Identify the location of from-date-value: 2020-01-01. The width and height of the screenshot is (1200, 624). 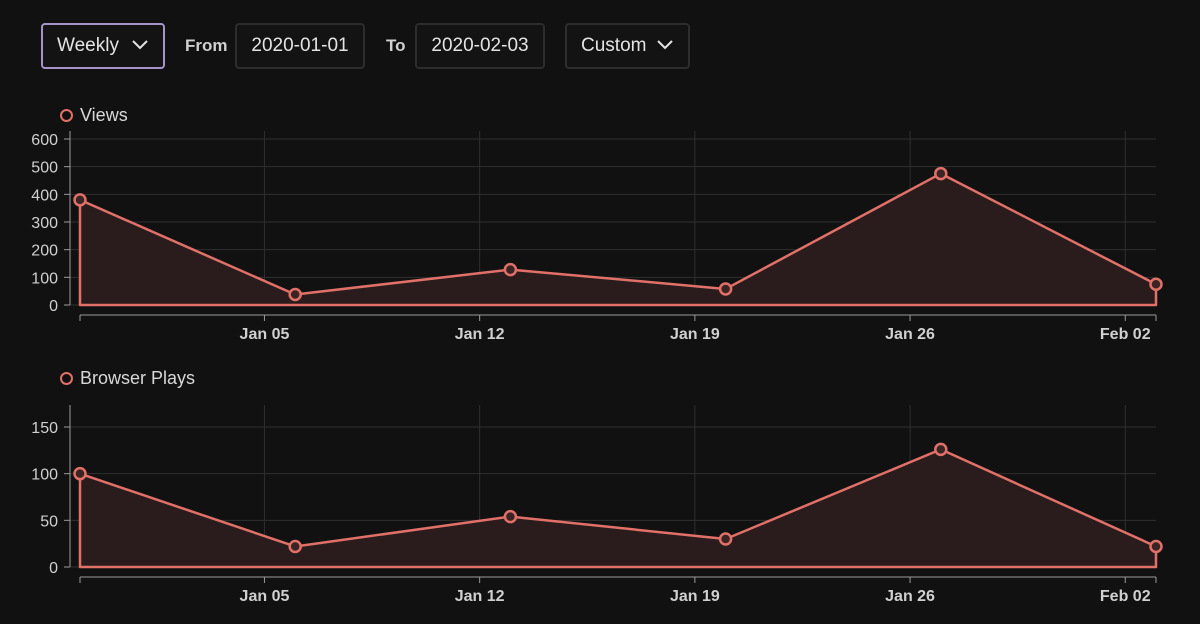
(300, 45).